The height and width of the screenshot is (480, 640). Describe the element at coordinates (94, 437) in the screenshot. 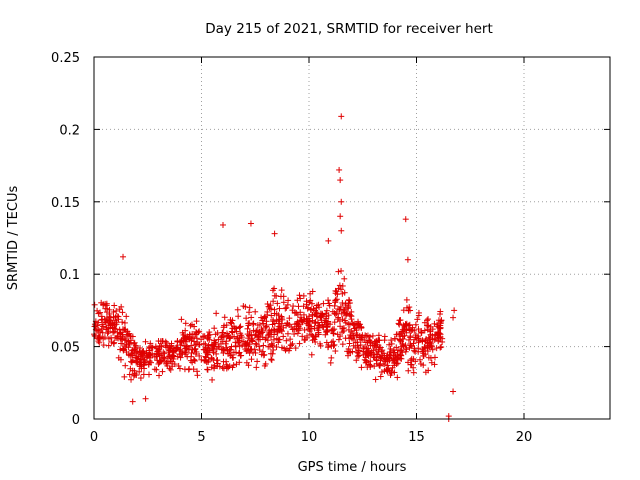

I see `x-tick-label: 0` at that location.